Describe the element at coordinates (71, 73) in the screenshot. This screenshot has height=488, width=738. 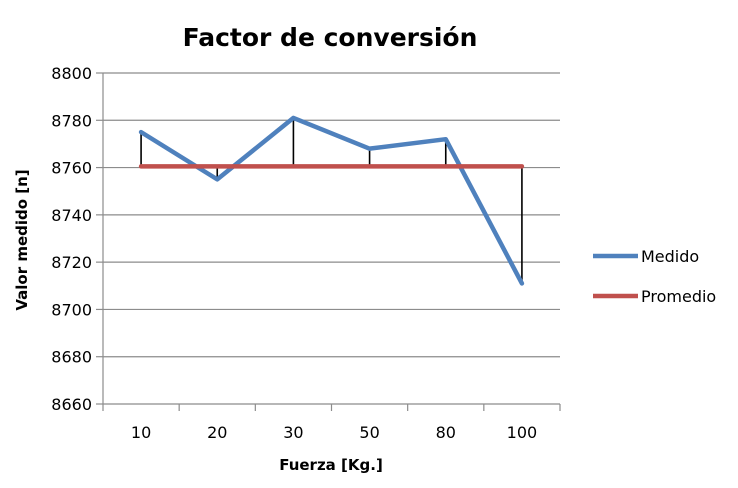
I see `y-tick-label: 8800` at that location.